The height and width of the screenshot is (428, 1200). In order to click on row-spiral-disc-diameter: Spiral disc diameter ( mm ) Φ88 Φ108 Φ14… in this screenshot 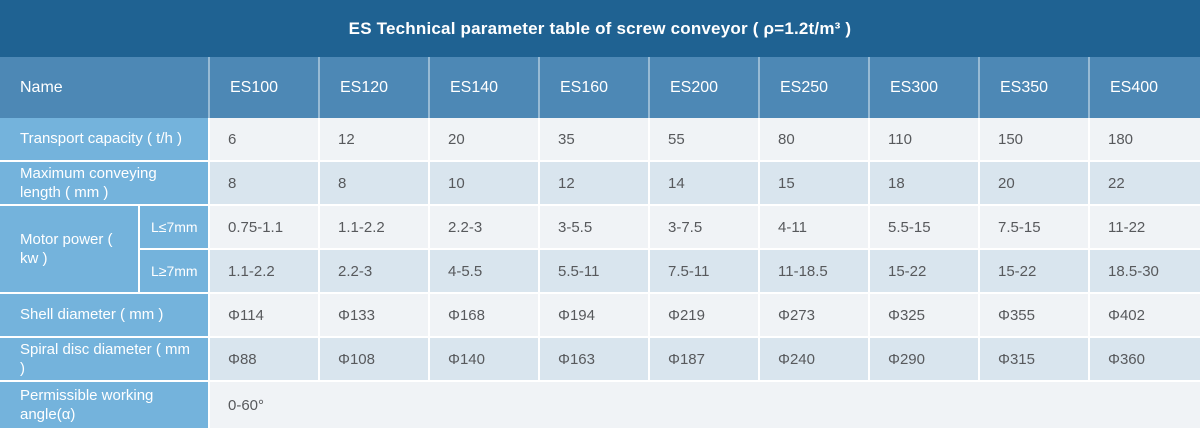, I will do `click(600, 360)`.